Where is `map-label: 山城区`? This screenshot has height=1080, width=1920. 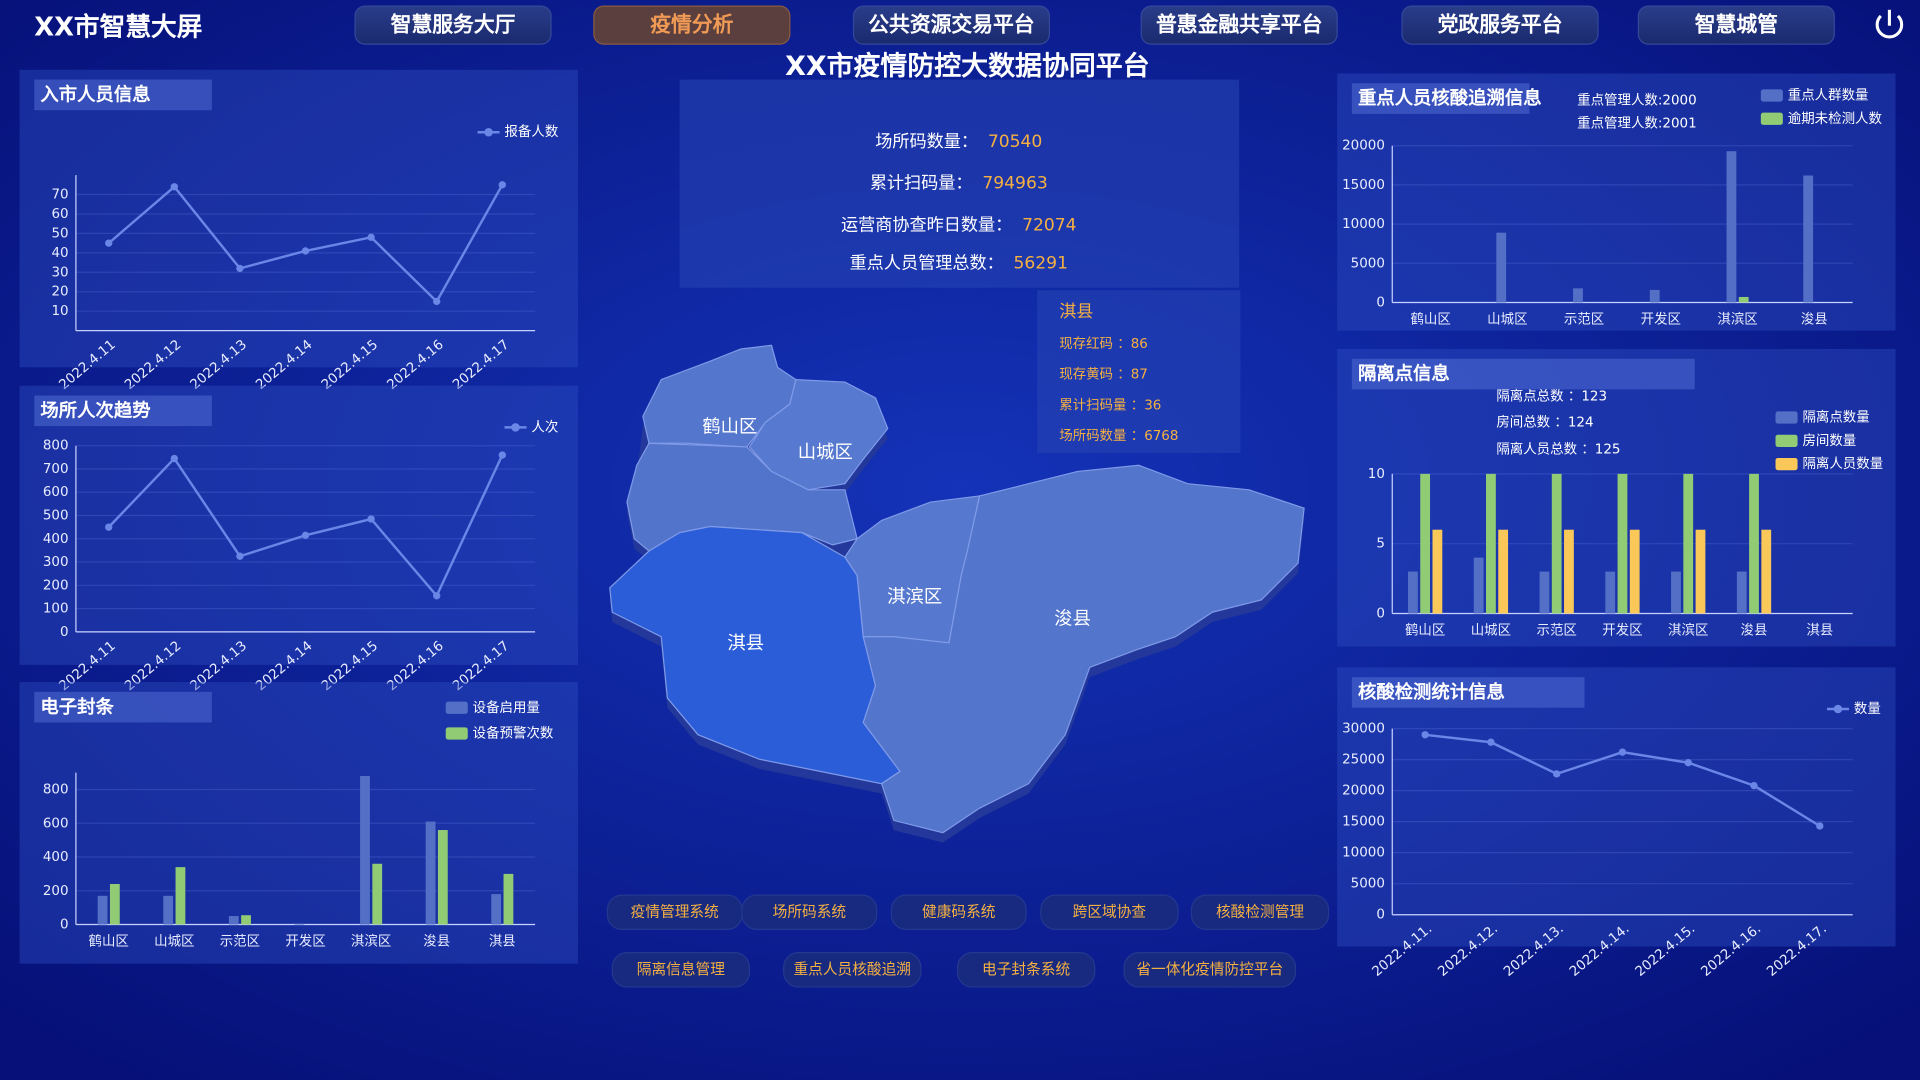
map-label: 山城区 is located at coordinates (825, 452).